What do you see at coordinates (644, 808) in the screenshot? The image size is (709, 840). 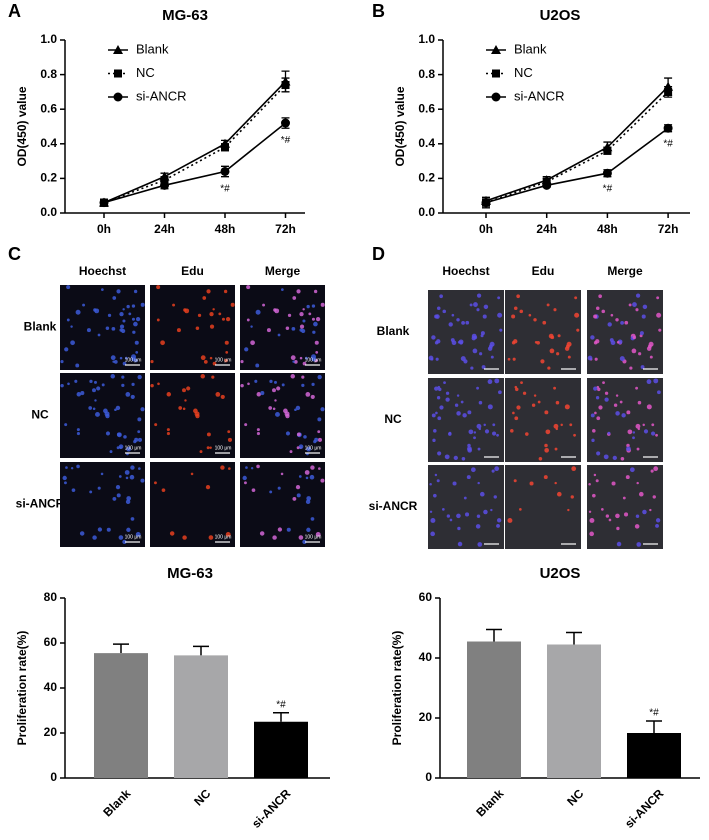 I see `x-tick-label: si-ANCR` at bounding box center [644, 808].